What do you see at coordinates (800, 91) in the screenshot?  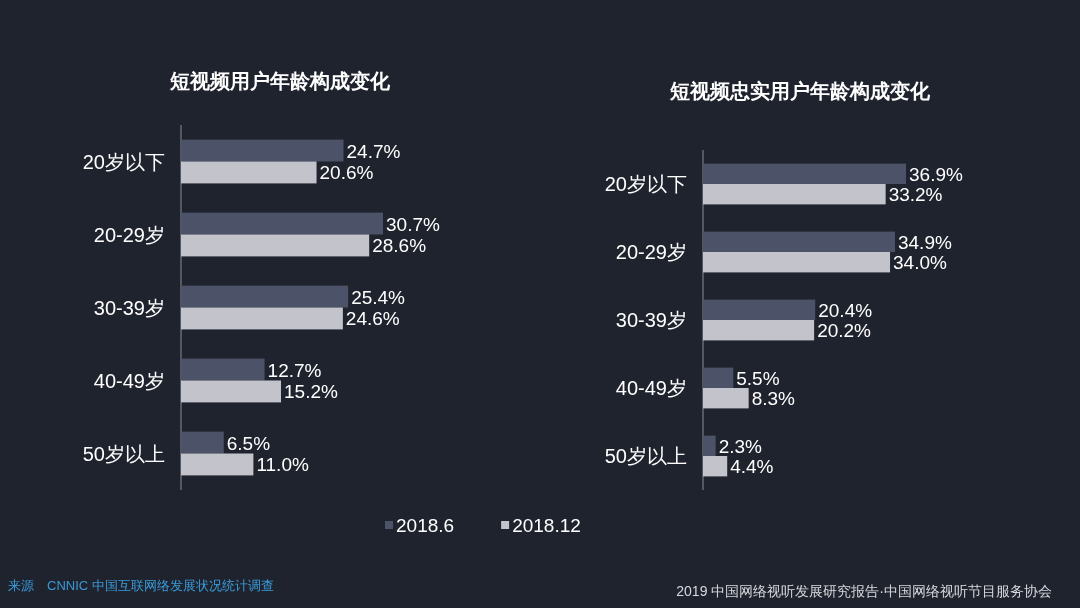 I see `chart-title: 短视频忠实用户年龄构成变化` at bounding box center [800, 91].